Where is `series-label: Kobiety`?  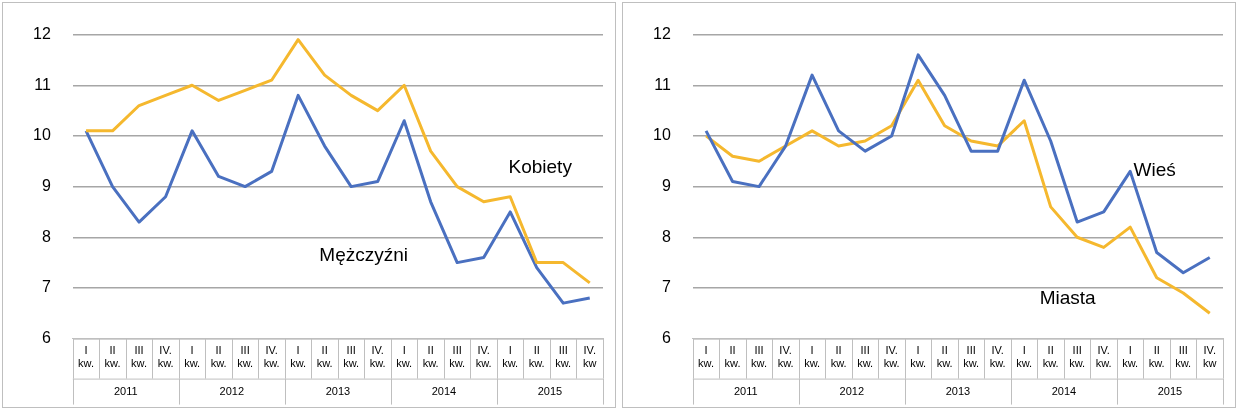 series-label: Kobiety is located at coordinates (540, 166).